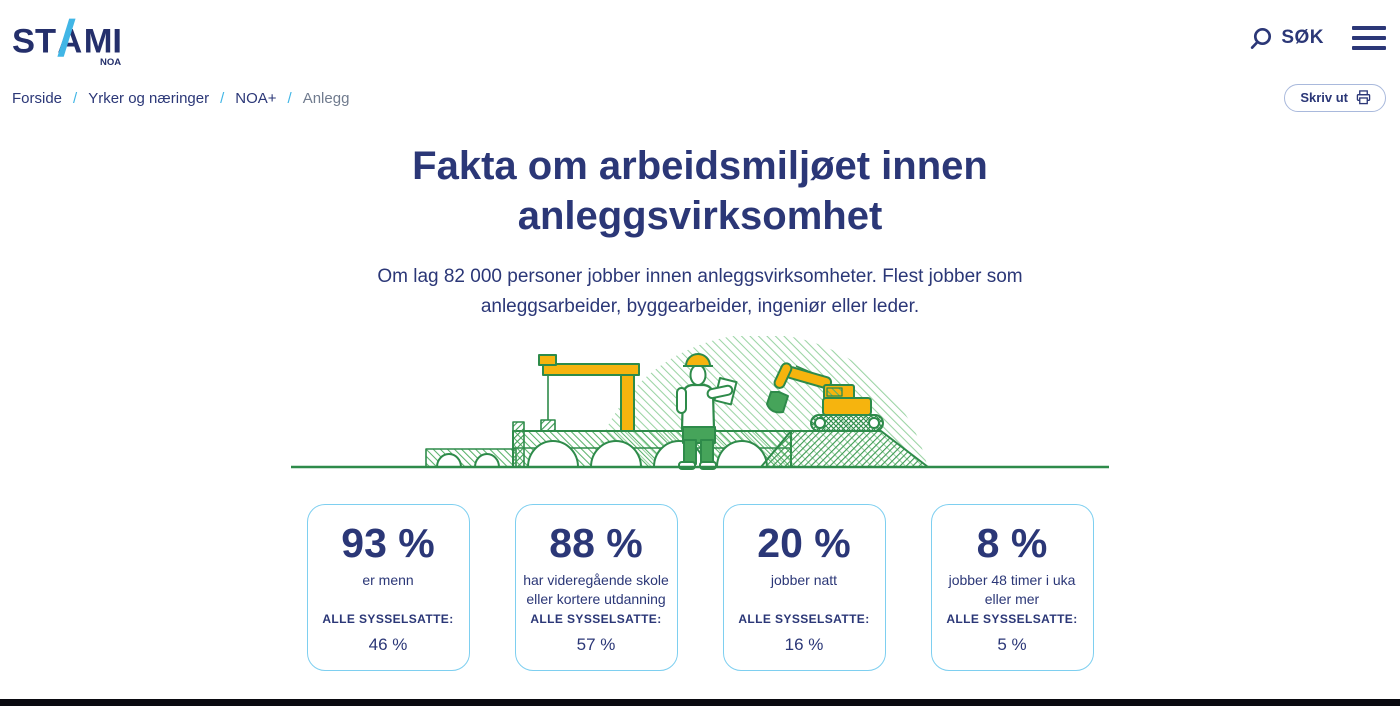 Image resolution: width=1400 pixels, height=706 pixels. What do you see at coordinates (1261, 38) in the screenshot?
I see `magnifier-icon` at bounding box center [1261, 38].